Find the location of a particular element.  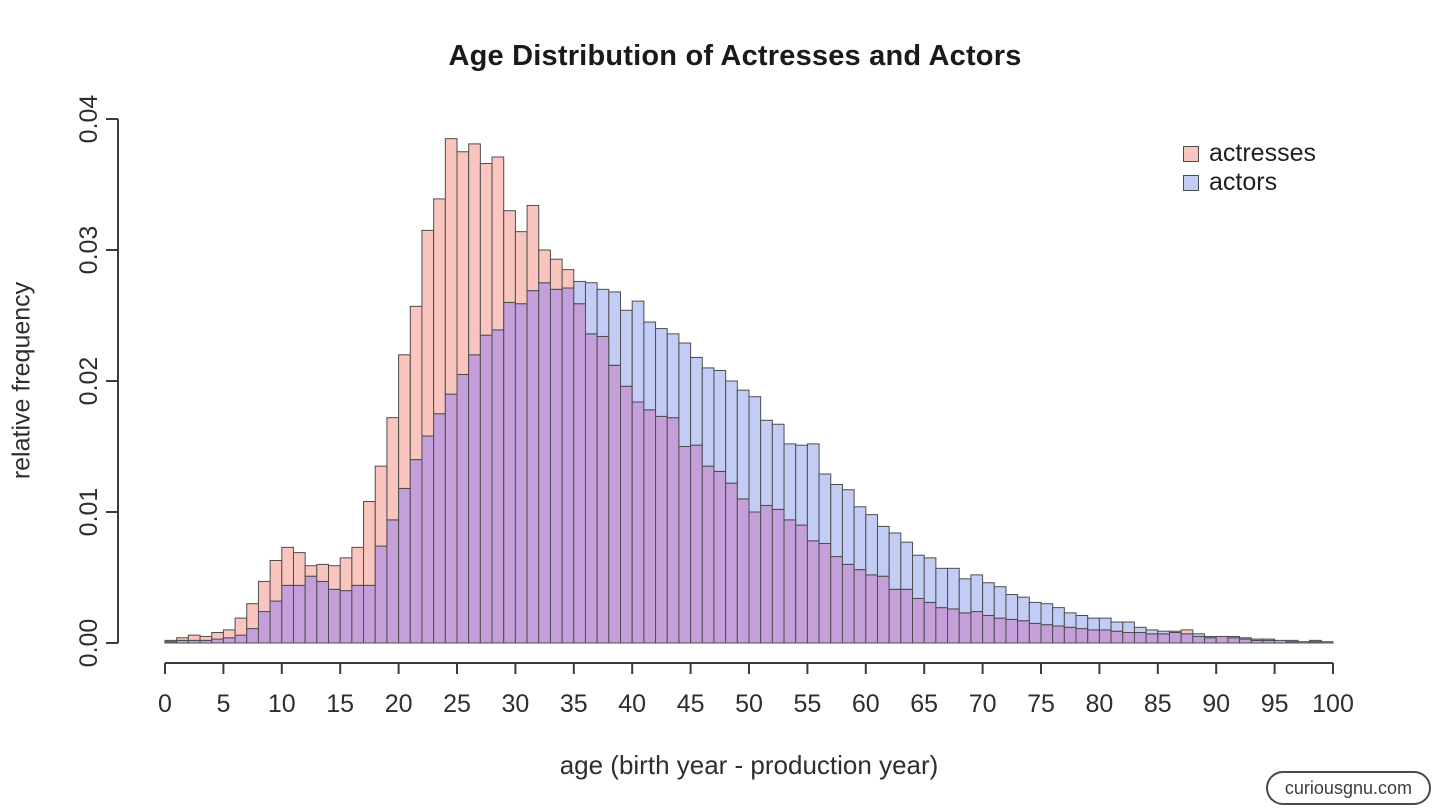

y-axis-tick-label: 0.01 is located at coordinates (89, 512).